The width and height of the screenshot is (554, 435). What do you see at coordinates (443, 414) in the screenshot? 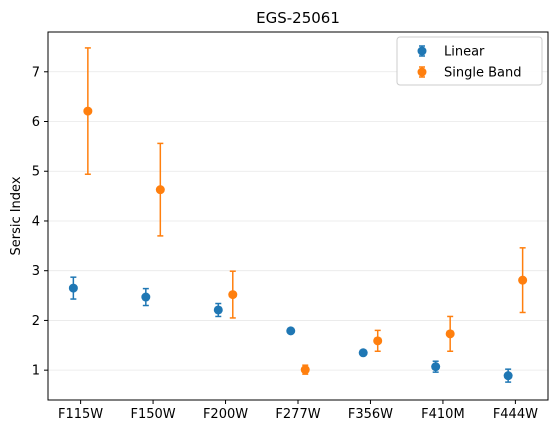
I see `x-tick-label: F410M` at bounding box center [443, 414].